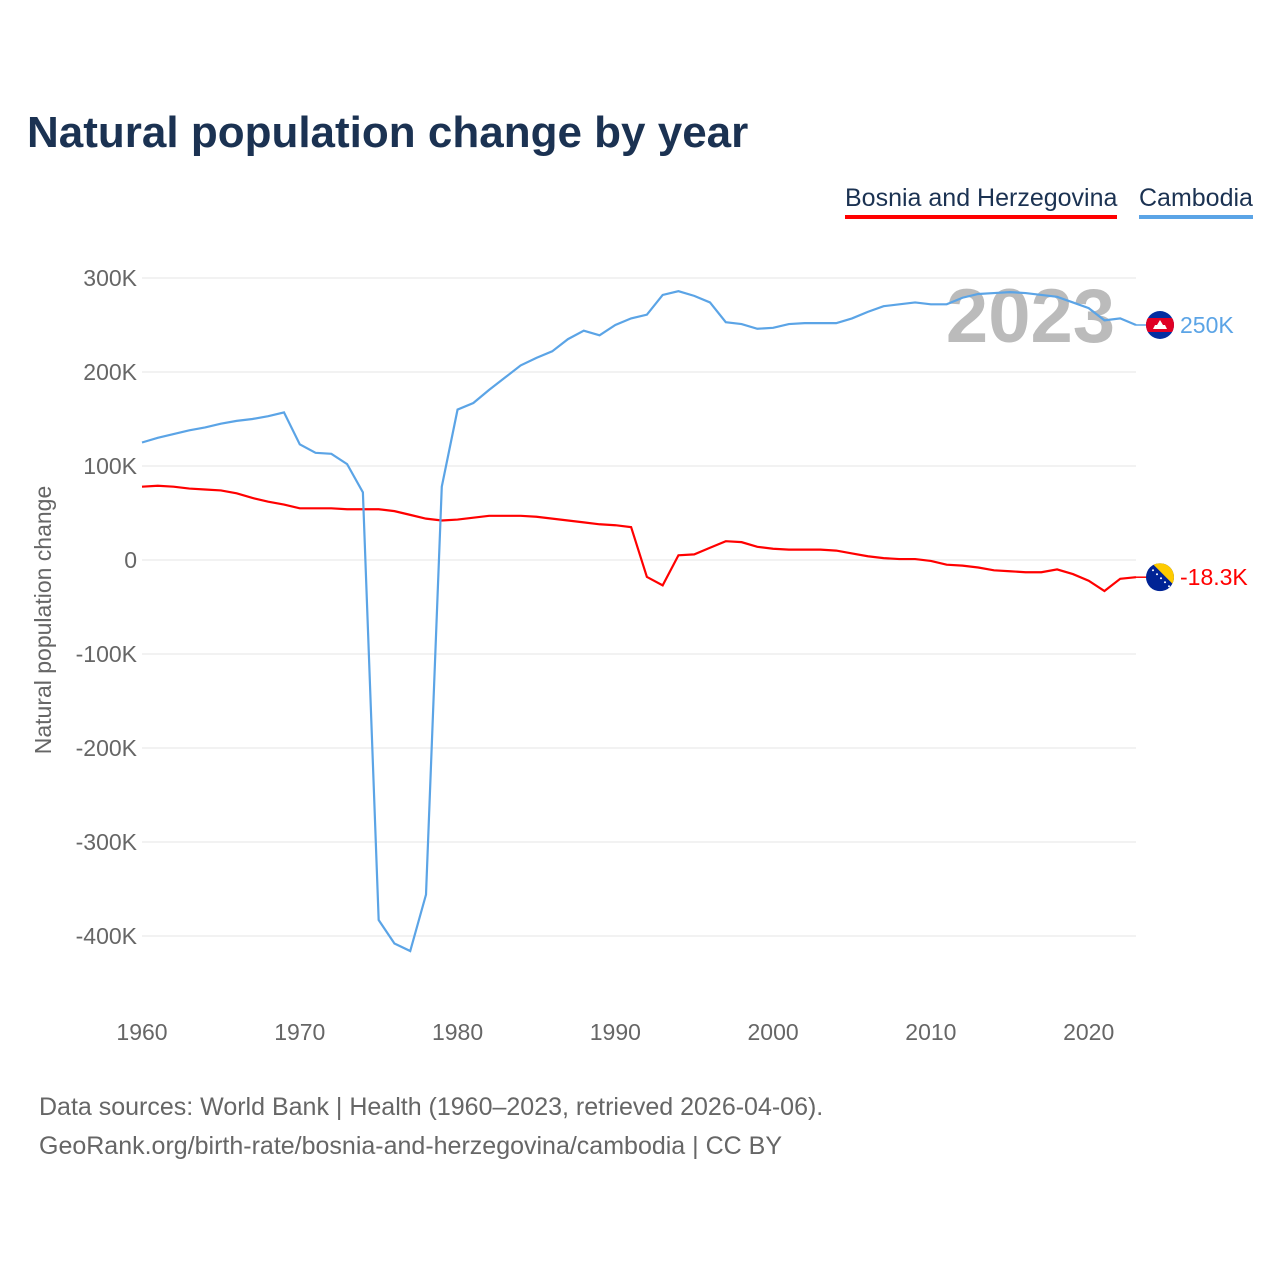  What do you see at coordinates (130, 560) in the screenshot?
I see `y-tick-label: 0` at bounding box center [130, 560].